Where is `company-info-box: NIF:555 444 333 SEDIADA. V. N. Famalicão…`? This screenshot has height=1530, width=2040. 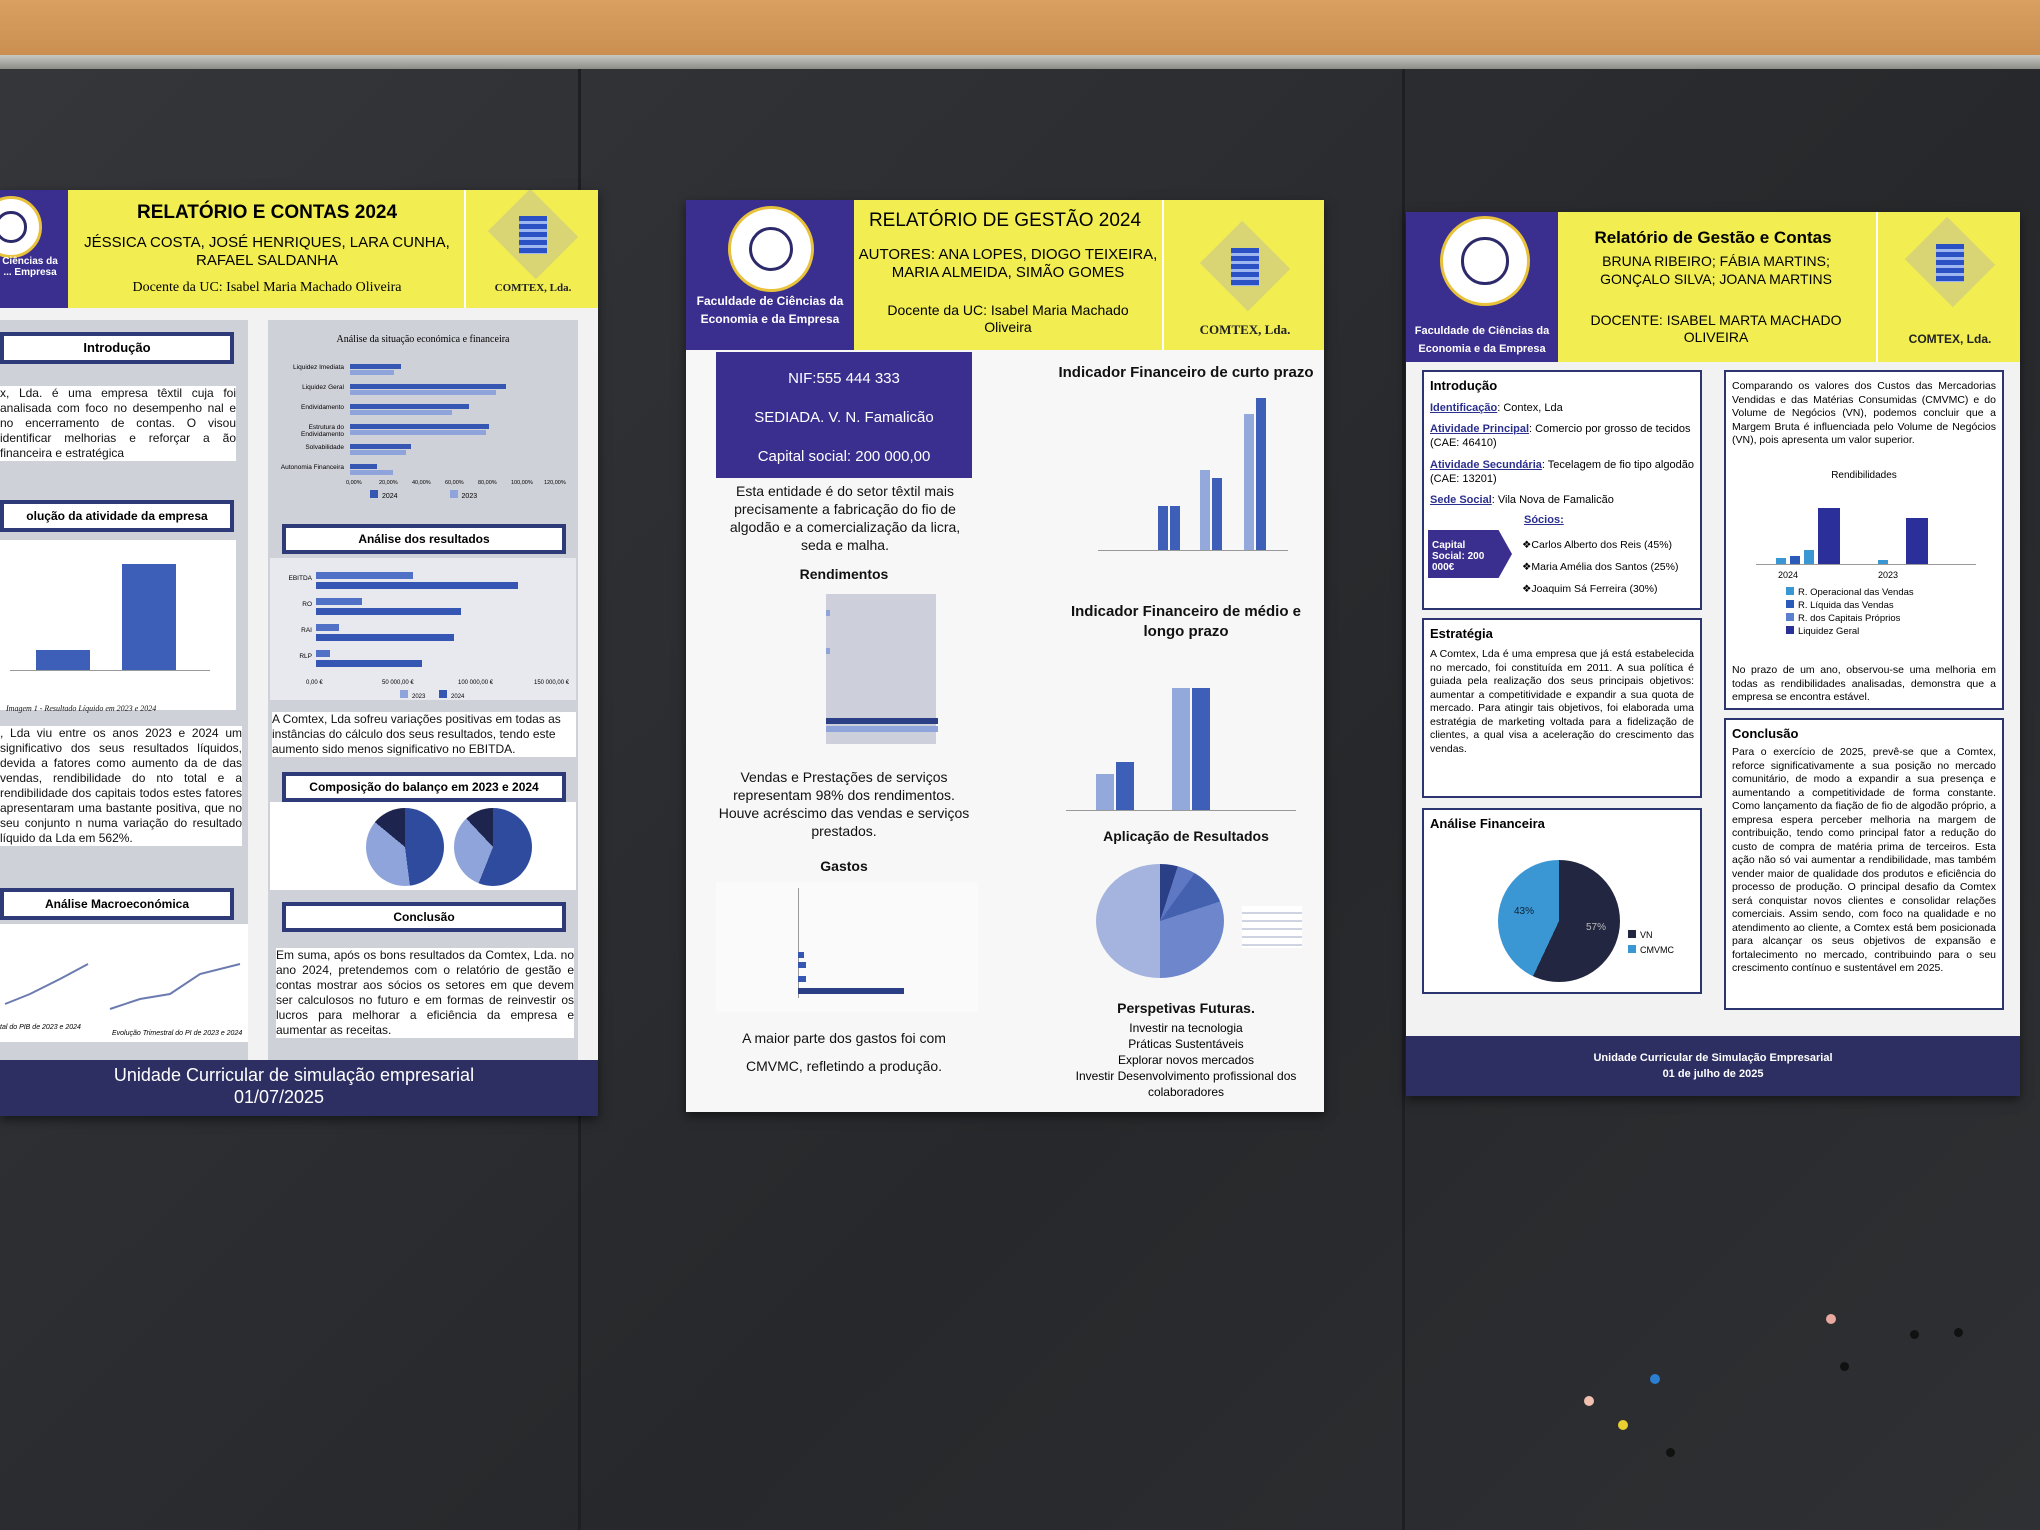
company-info-box: NIF:555 444 333 SEDIADA. V. N. Famalicão… is located at coordinates (844, 415).